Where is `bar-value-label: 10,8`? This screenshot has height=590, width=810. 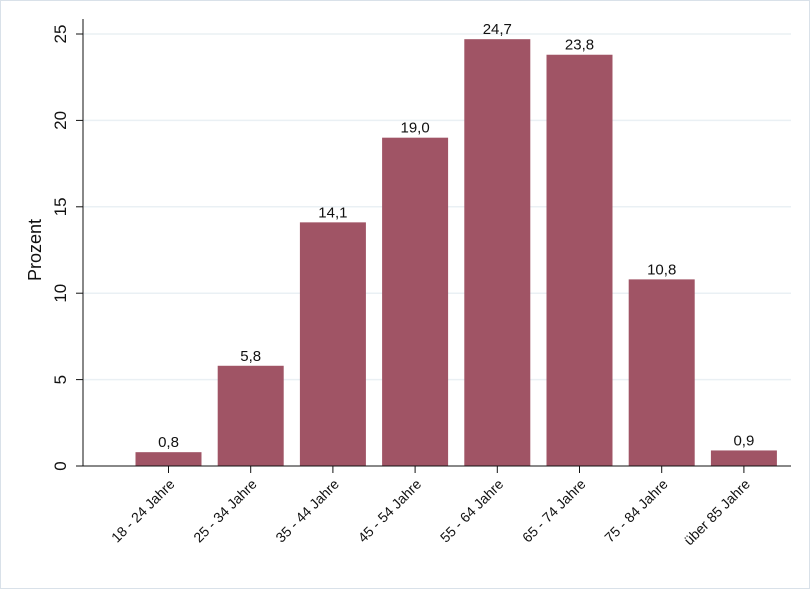
bar-value-label: 10,8 is located at coordinates (661, 269).